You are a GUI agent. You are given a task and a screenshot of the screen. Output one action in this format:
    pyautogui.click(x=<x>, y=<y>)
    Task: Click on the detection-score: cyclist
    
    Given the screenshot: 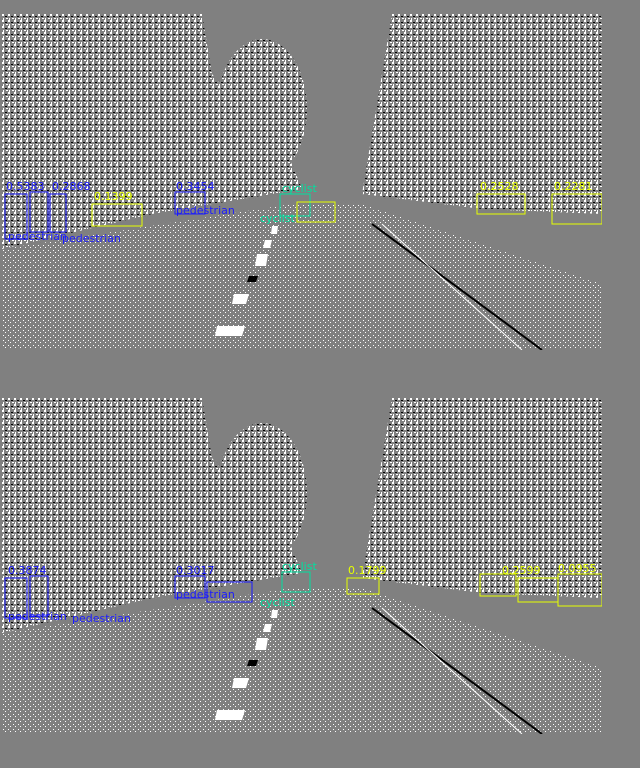 What is the action you would take?
    pyautogui.click(x=299, y=188)
    